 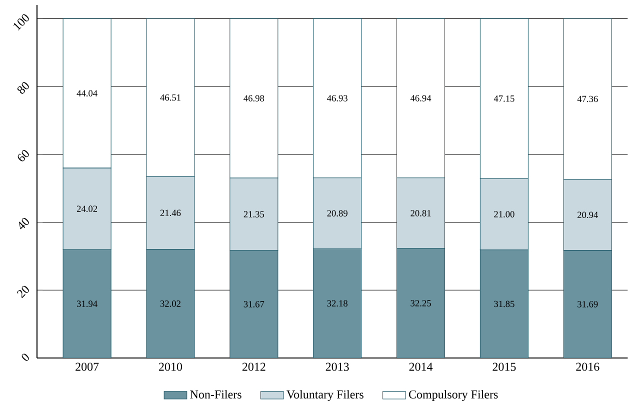 I want to click on data-label: 46.94, so click(x=421, y=98).